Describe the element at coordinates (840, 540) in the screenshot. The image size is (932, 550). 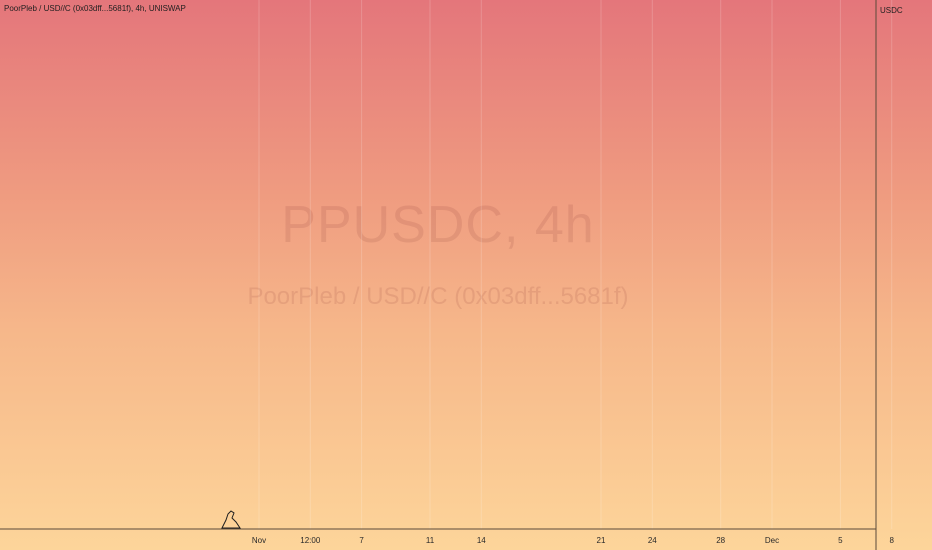
I see `time-tick-label: 5` at that location.